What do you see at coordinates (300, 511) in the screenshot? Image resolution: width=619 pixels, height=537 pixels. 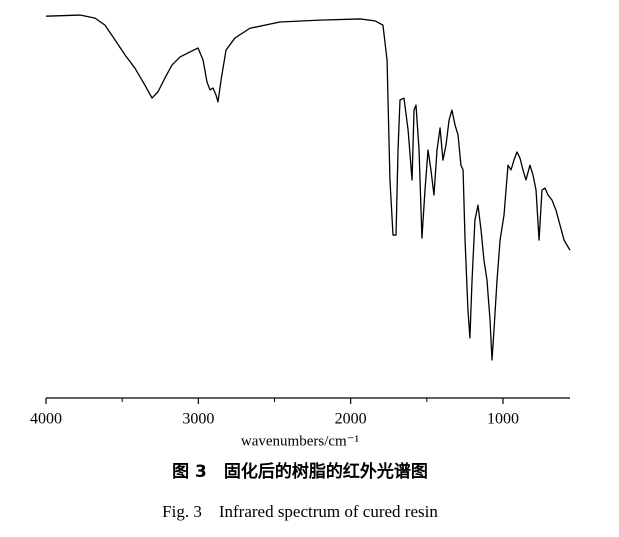 I see `caption-en: Fig. 3 Infrared spectrum of cured resin` at bounding box center [300, 511].